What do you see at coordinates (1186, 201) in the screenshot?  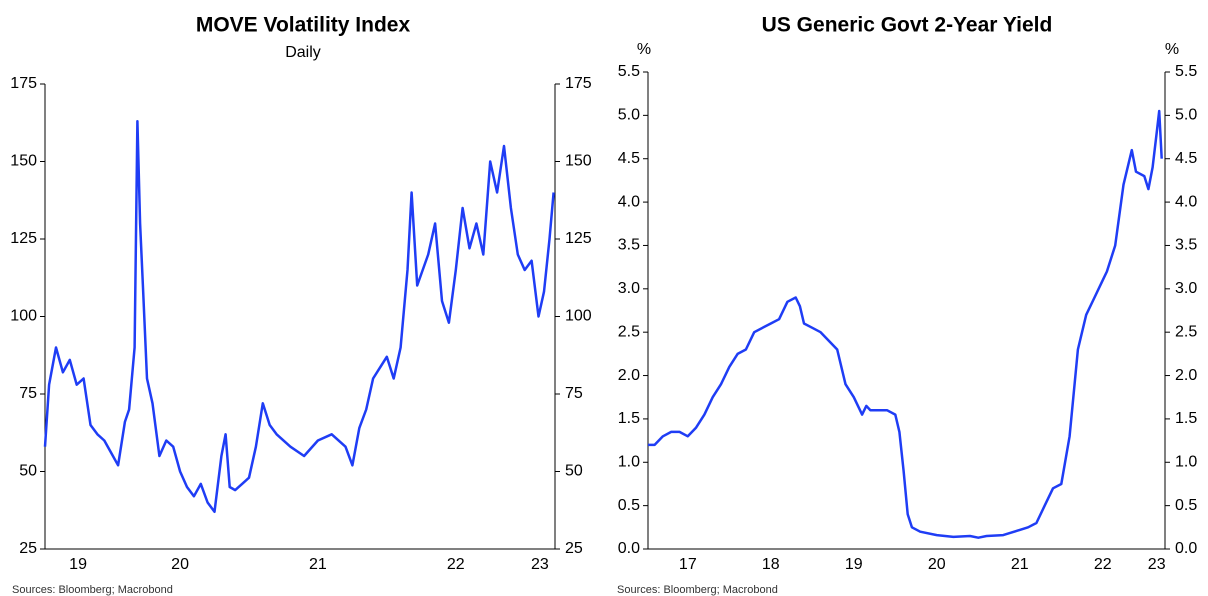 I see `y2-tick-label: 4.0` at bounding box center [1186, 201].